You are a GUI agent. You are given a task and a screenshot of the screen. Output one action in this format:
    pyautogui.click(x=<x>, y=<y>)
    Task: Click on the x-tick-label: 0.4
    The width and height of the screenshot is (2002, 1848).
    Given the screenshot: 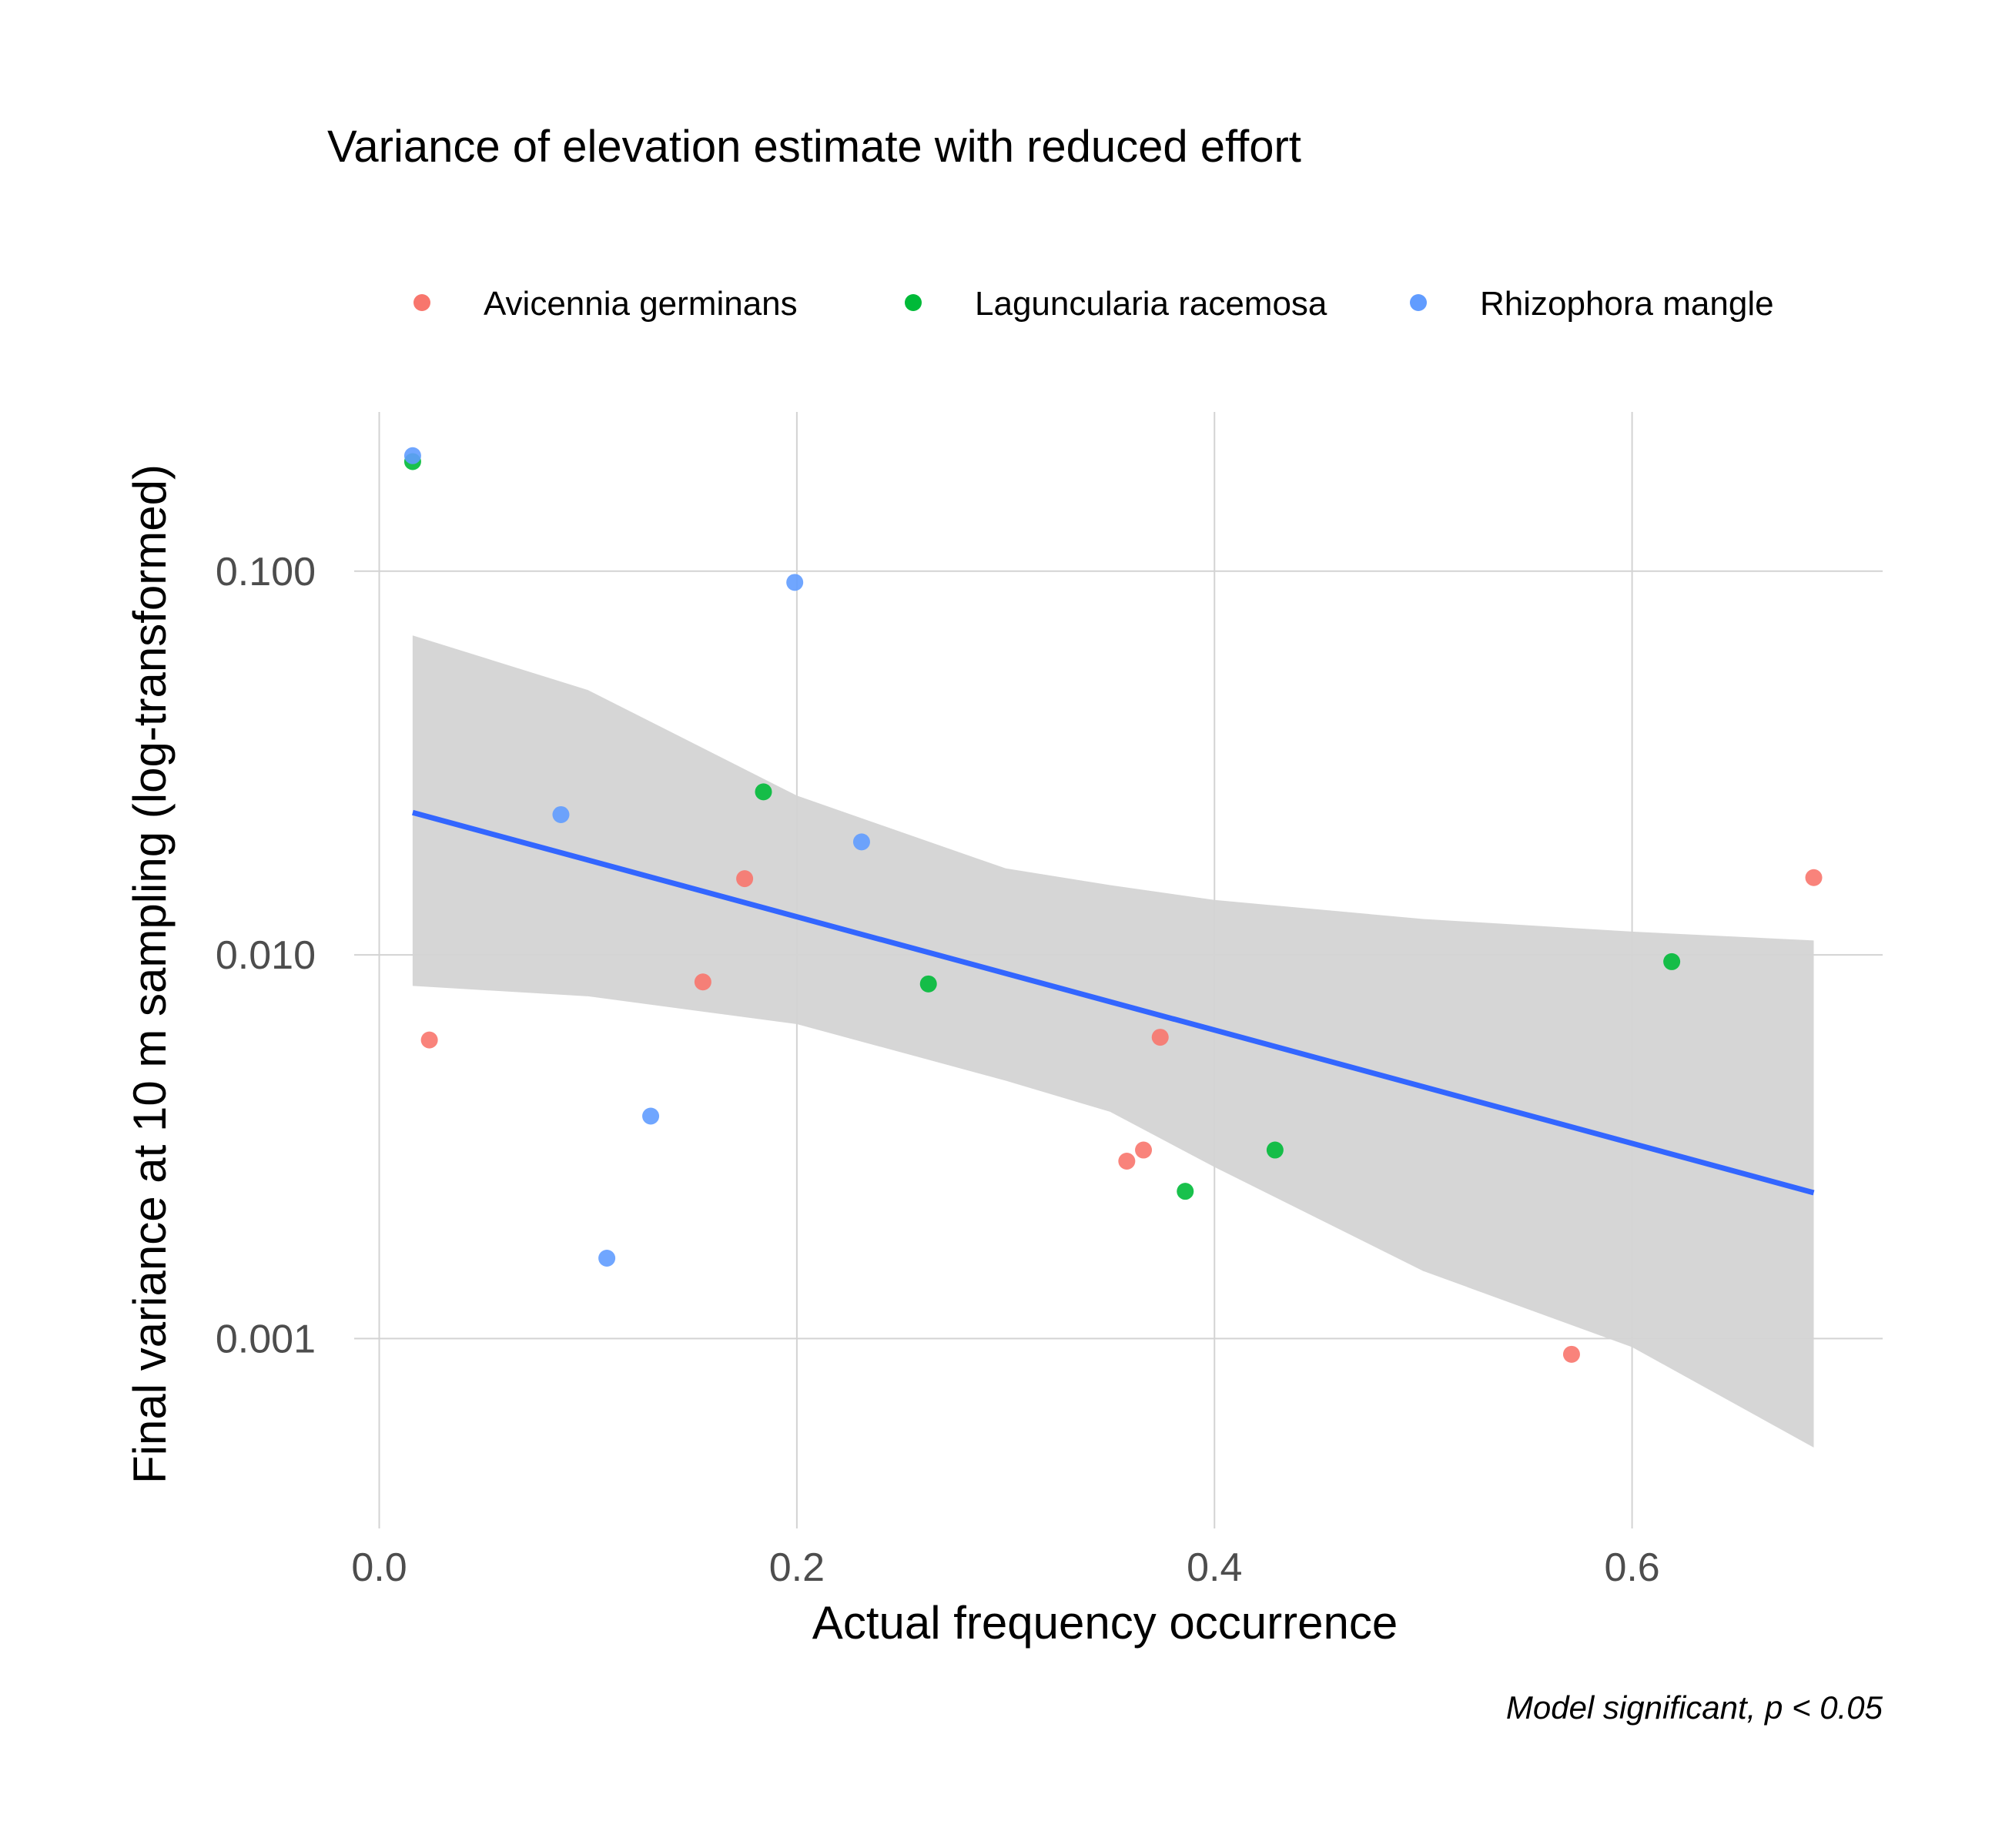 What is the action you would take?
    pyautogui.click(x=1214, y=1567)
    